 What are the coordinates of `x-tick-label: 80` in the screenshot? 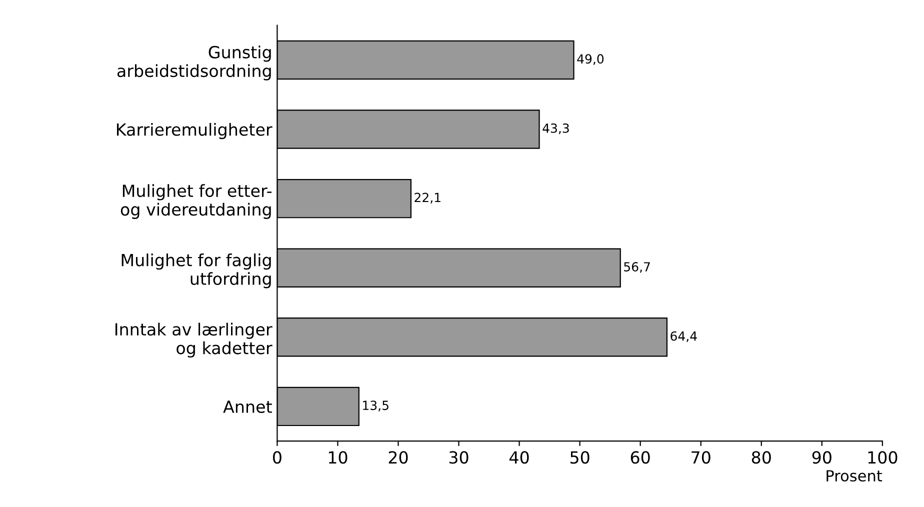 It's located at (761, 457).